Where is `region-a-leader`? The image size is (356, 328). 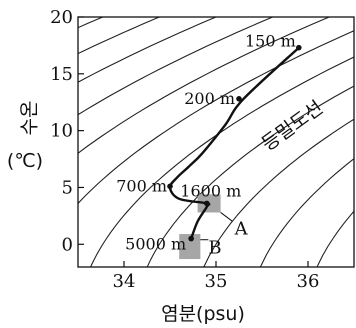 region-a-leader is located at coordinates (226, 217).